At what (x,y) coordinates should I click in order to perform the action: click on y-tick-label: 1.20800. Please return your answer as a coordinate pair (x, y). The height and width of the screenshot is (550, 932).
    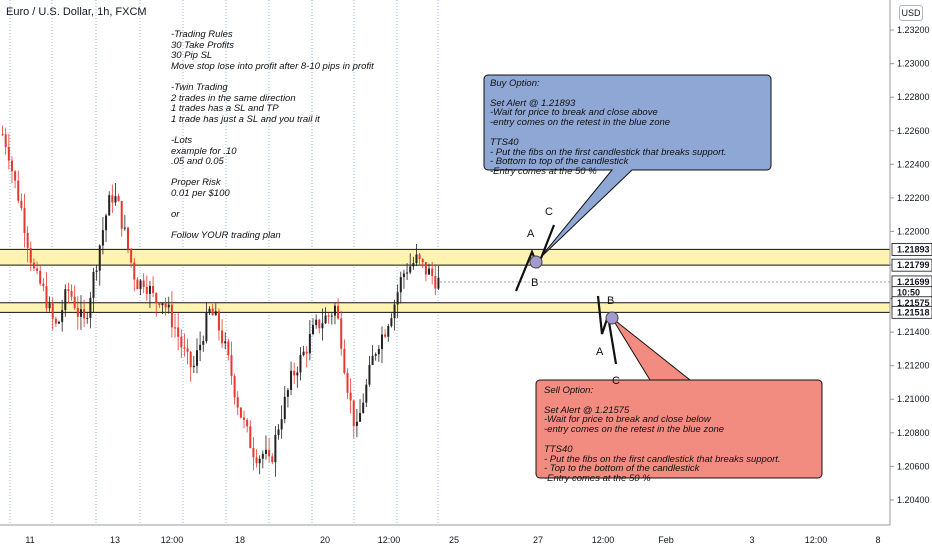
    Looking at the image, I should click on (913, 433).